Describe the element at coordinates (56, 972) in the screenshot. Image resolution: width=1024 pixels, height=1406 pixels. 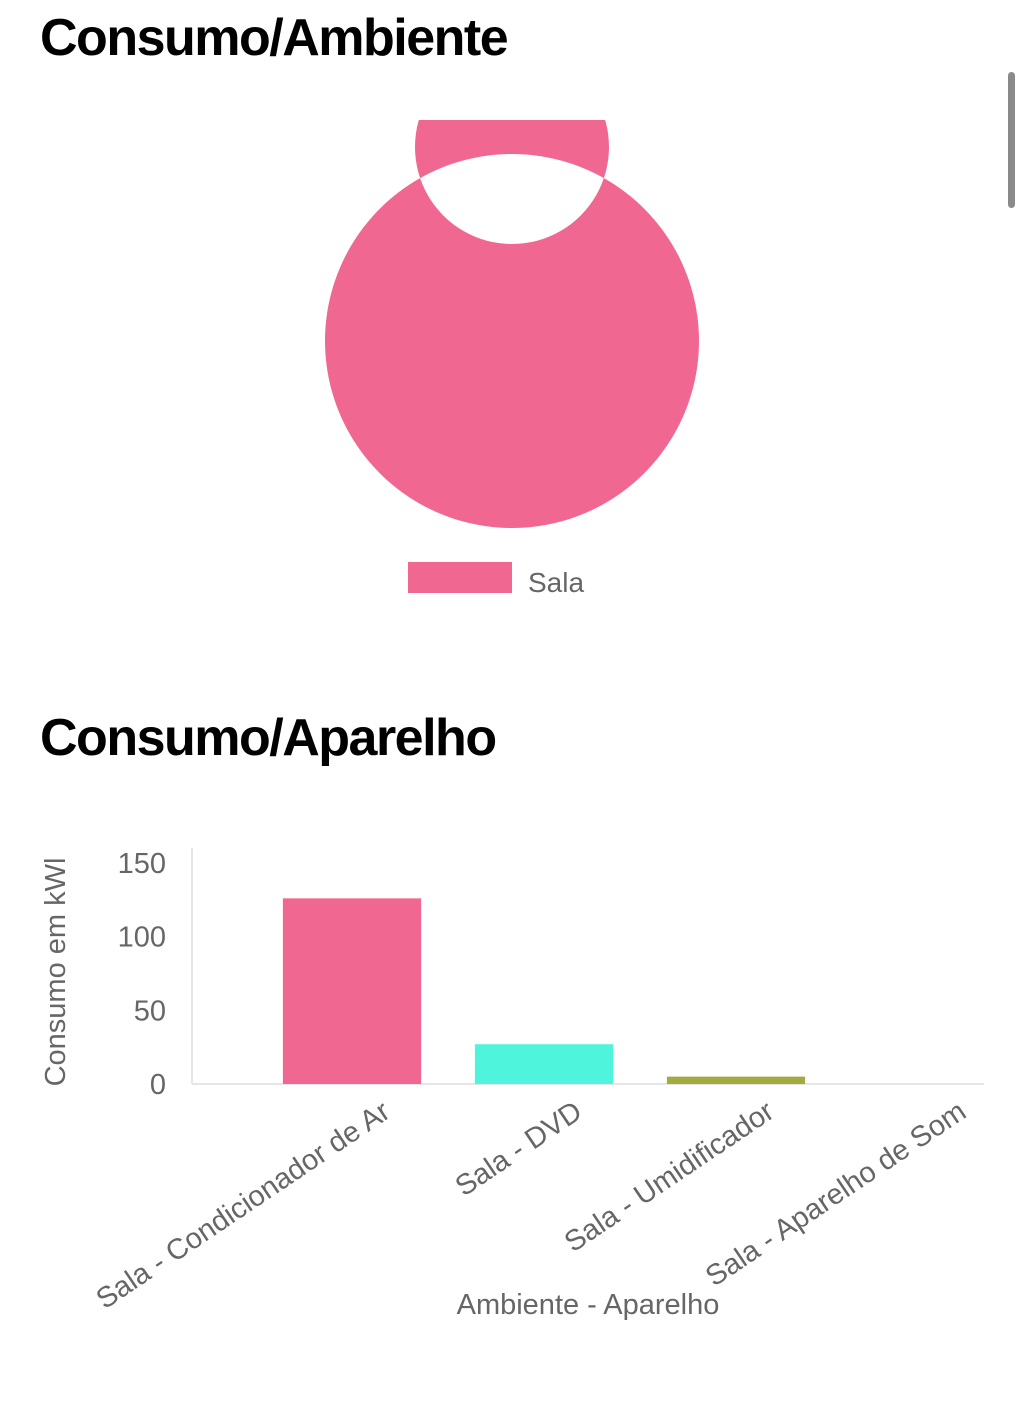
I see `y-axis-title: Consumo em kWl` at that location.